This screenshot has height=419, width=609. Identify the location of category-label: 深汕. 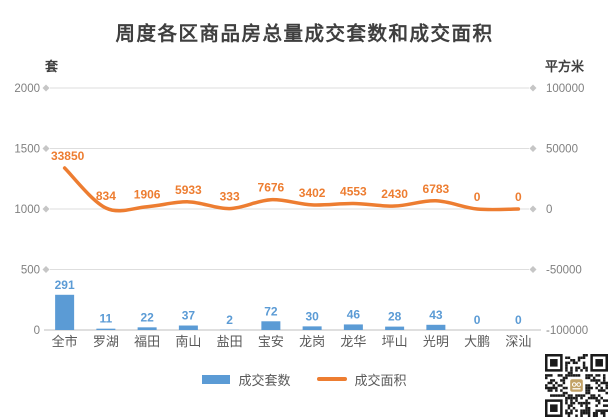
(518, 341).